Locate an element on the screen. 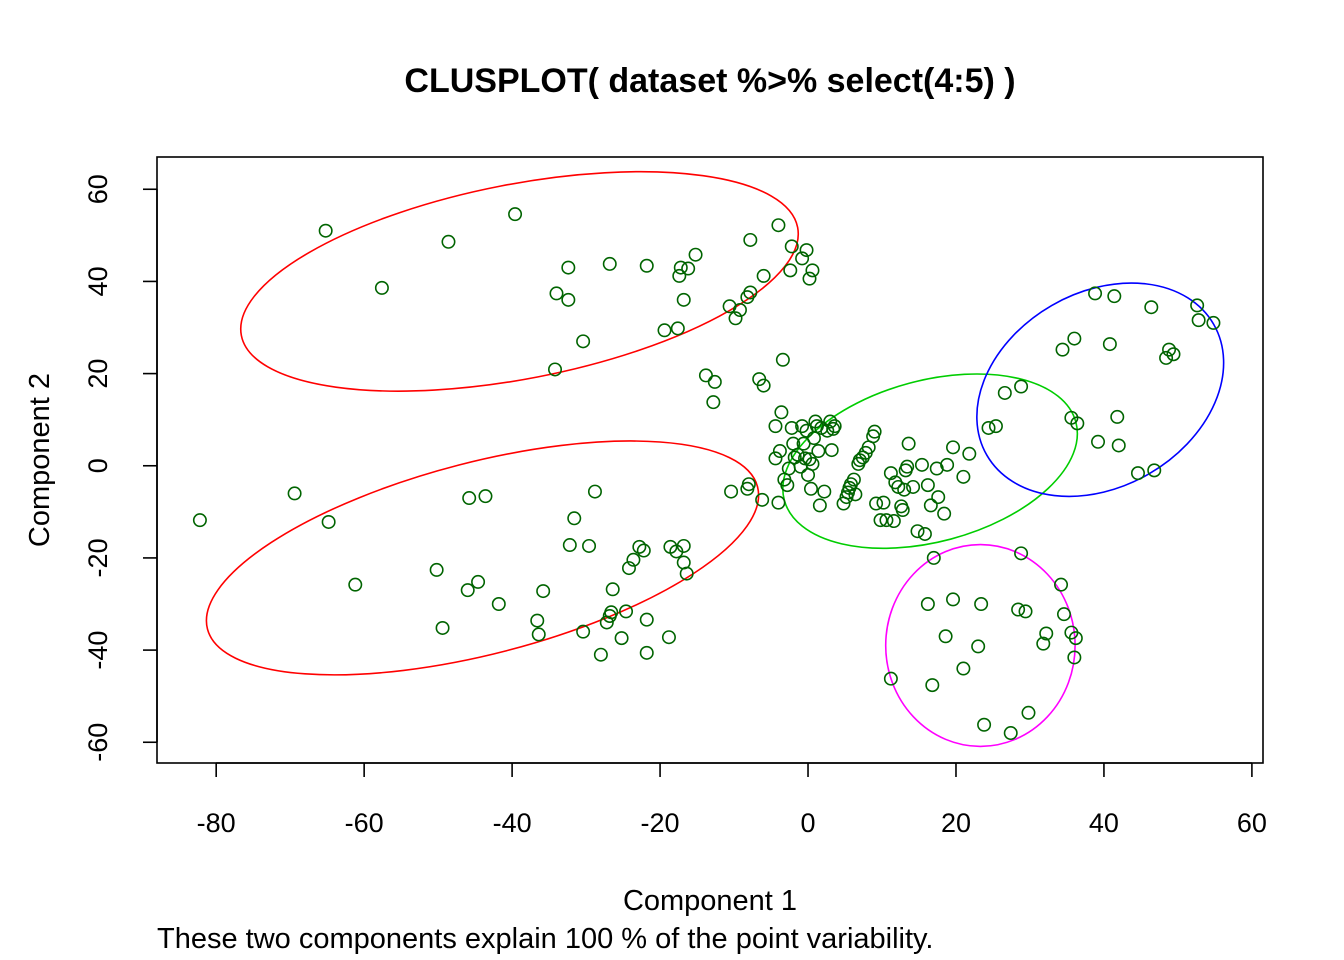  x-tick-label: 40 is located at coordinates (1104, 823).